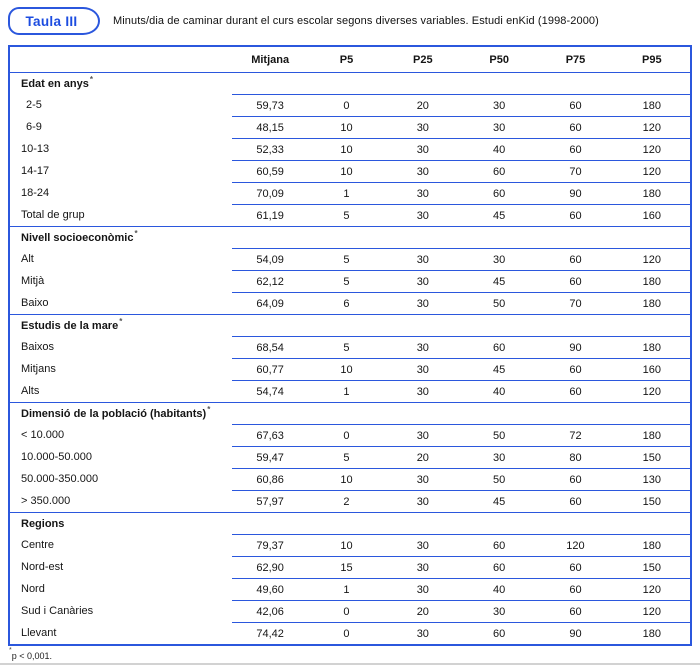 Image resolution: width=700 pixels, height=668 pixels. Describe the element at coordinates (34, 105) in the screenshot. I see `row-label: 2-5` at that location.